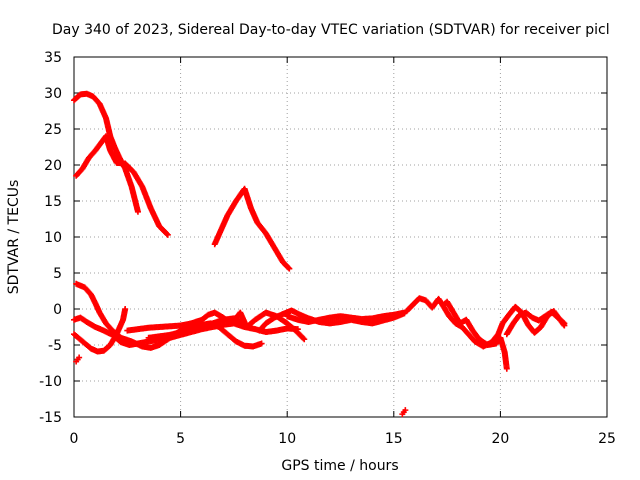  Describe the element at coordinates (14, 237) in the screenshot. I see `y-axis-label: SDTVAR / TECUs` at that location.